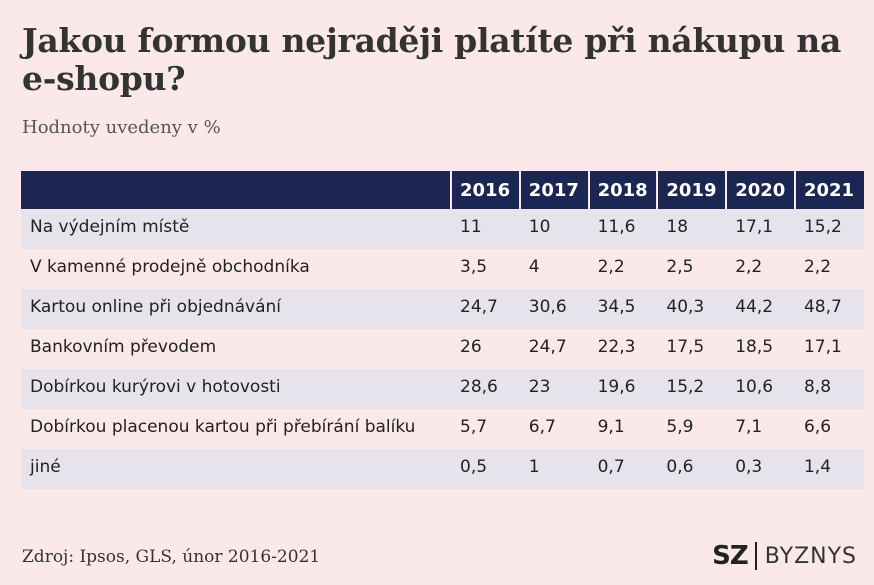 Image resolution: width=874 pixels, height=585 pixels. What do you see at coordinates (623, 429) in the screenshot?
I see `cell-value-2018: 9,1` at bounding box center [623, 429].